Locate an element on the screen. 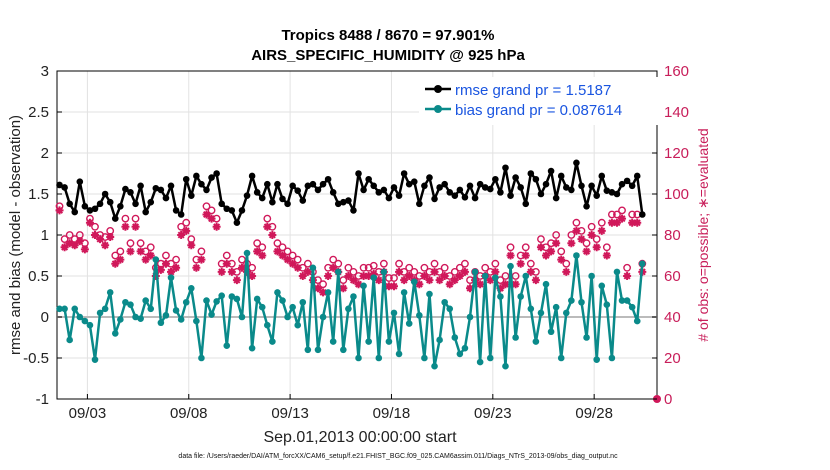  y-left-tick-label: 0 is located at coordinates (45, 317).